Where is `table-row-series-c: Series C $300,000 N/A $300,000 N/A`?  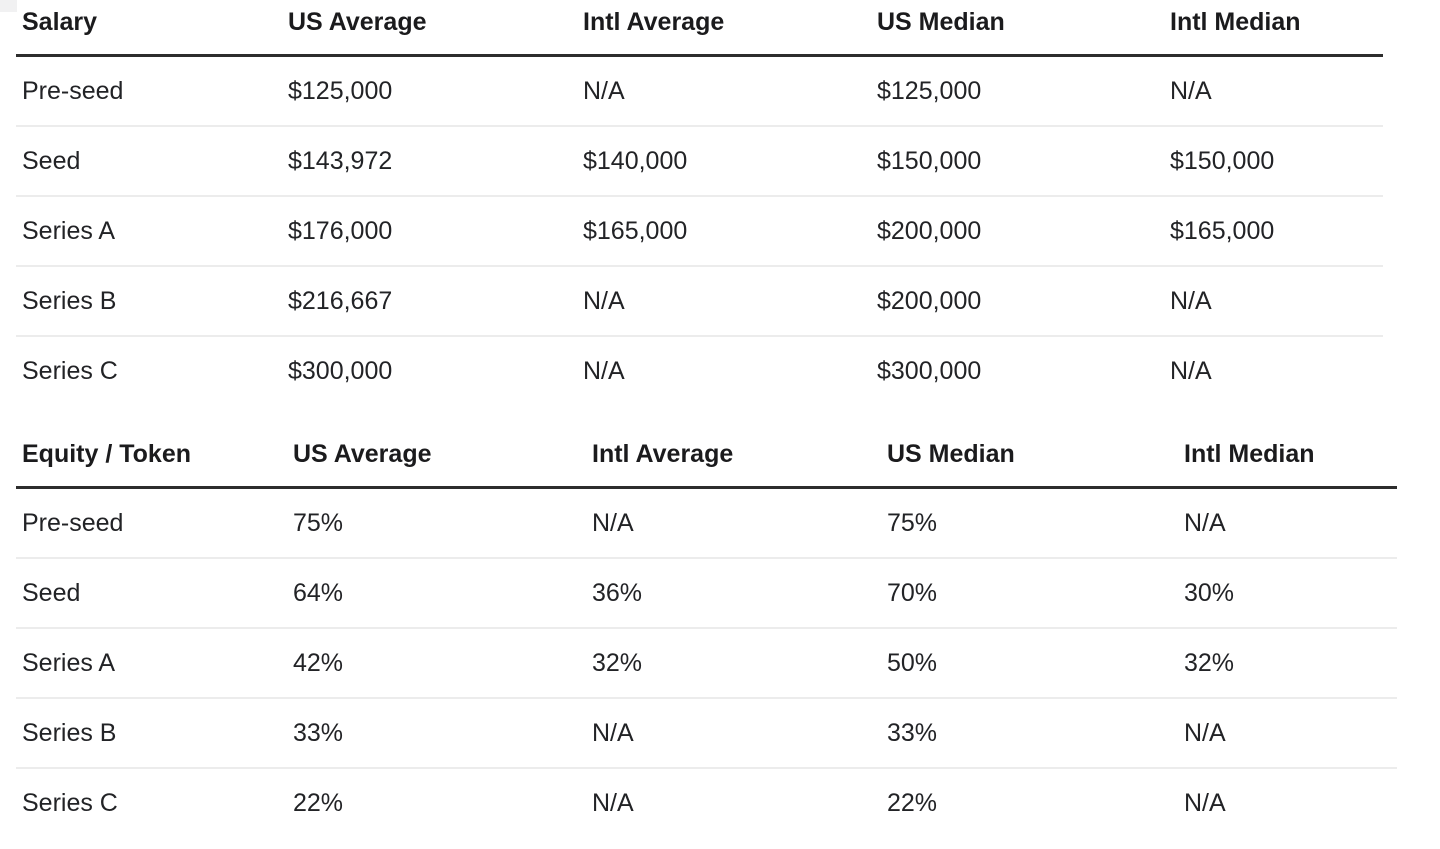 table-row-series-c: Series C $300,000 N/A $300,000 N/A is located at coordinates (699, 370).